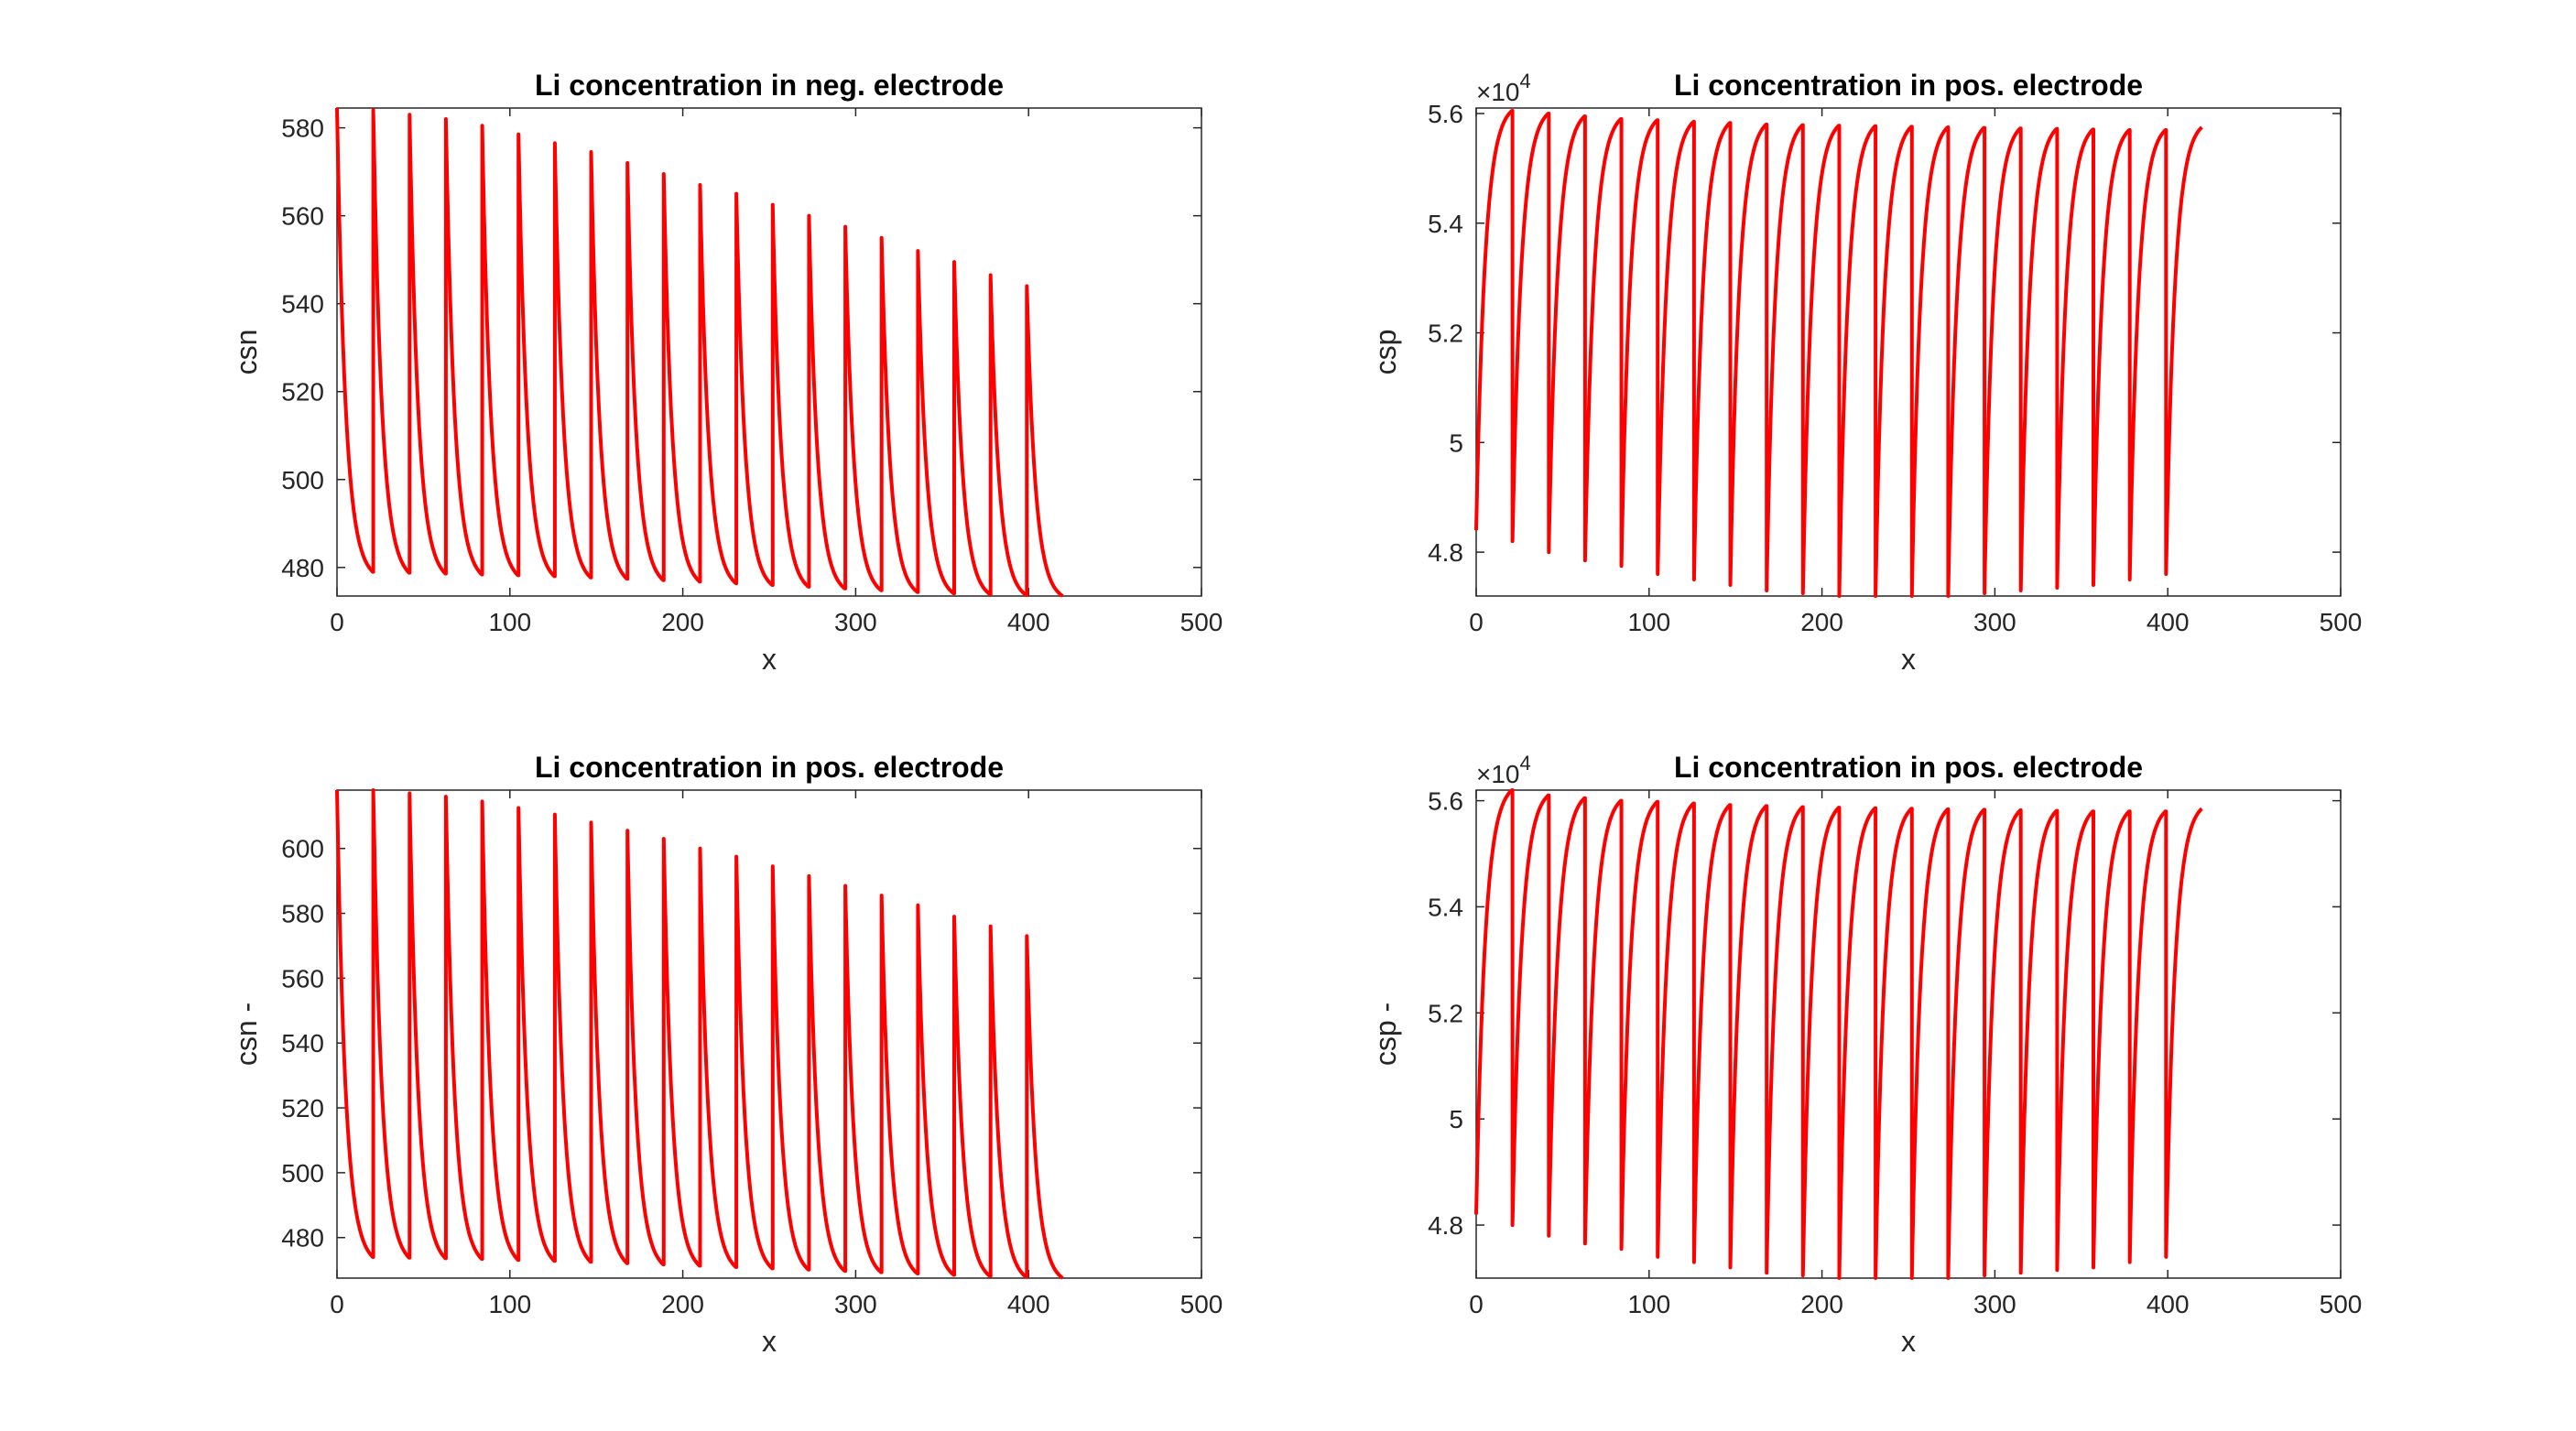  I want to click on y-axis-label: csn -, so click(246, 1034).